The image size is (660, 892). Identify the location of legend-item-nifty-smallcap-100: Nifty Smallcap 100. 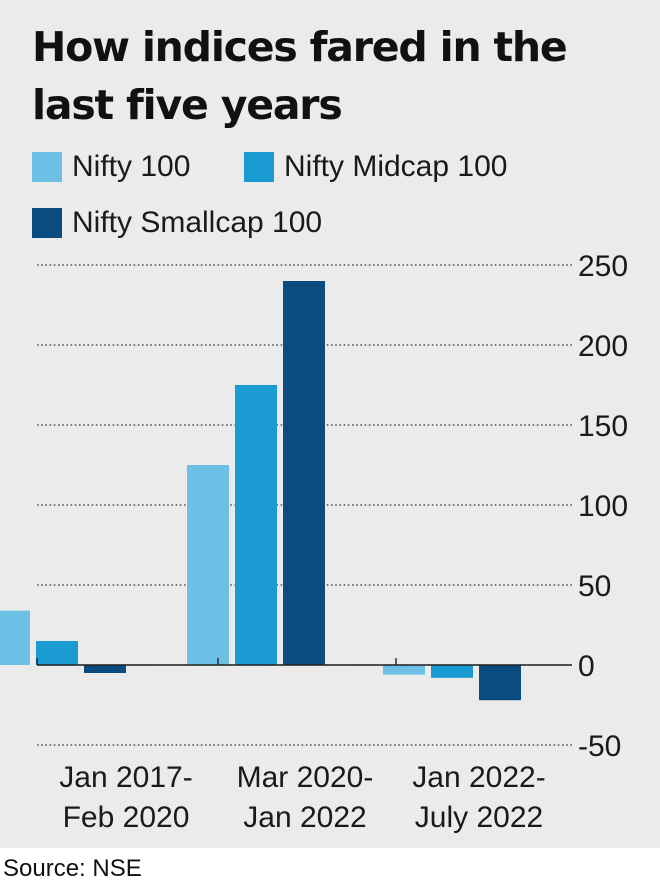
(177, 223).